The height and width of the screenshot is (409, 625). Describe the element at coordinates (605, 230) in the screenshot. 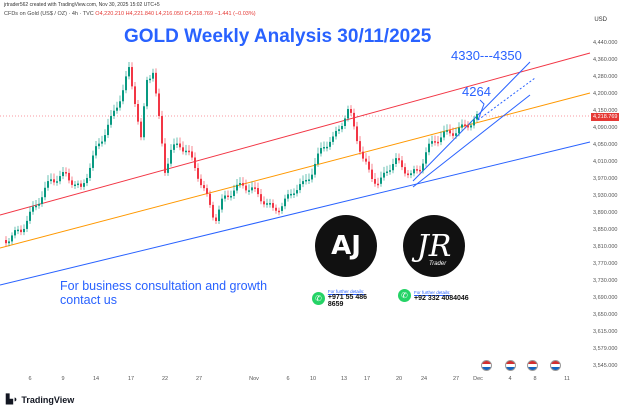

I see `price-tick-label: 3,850.000` at that location.